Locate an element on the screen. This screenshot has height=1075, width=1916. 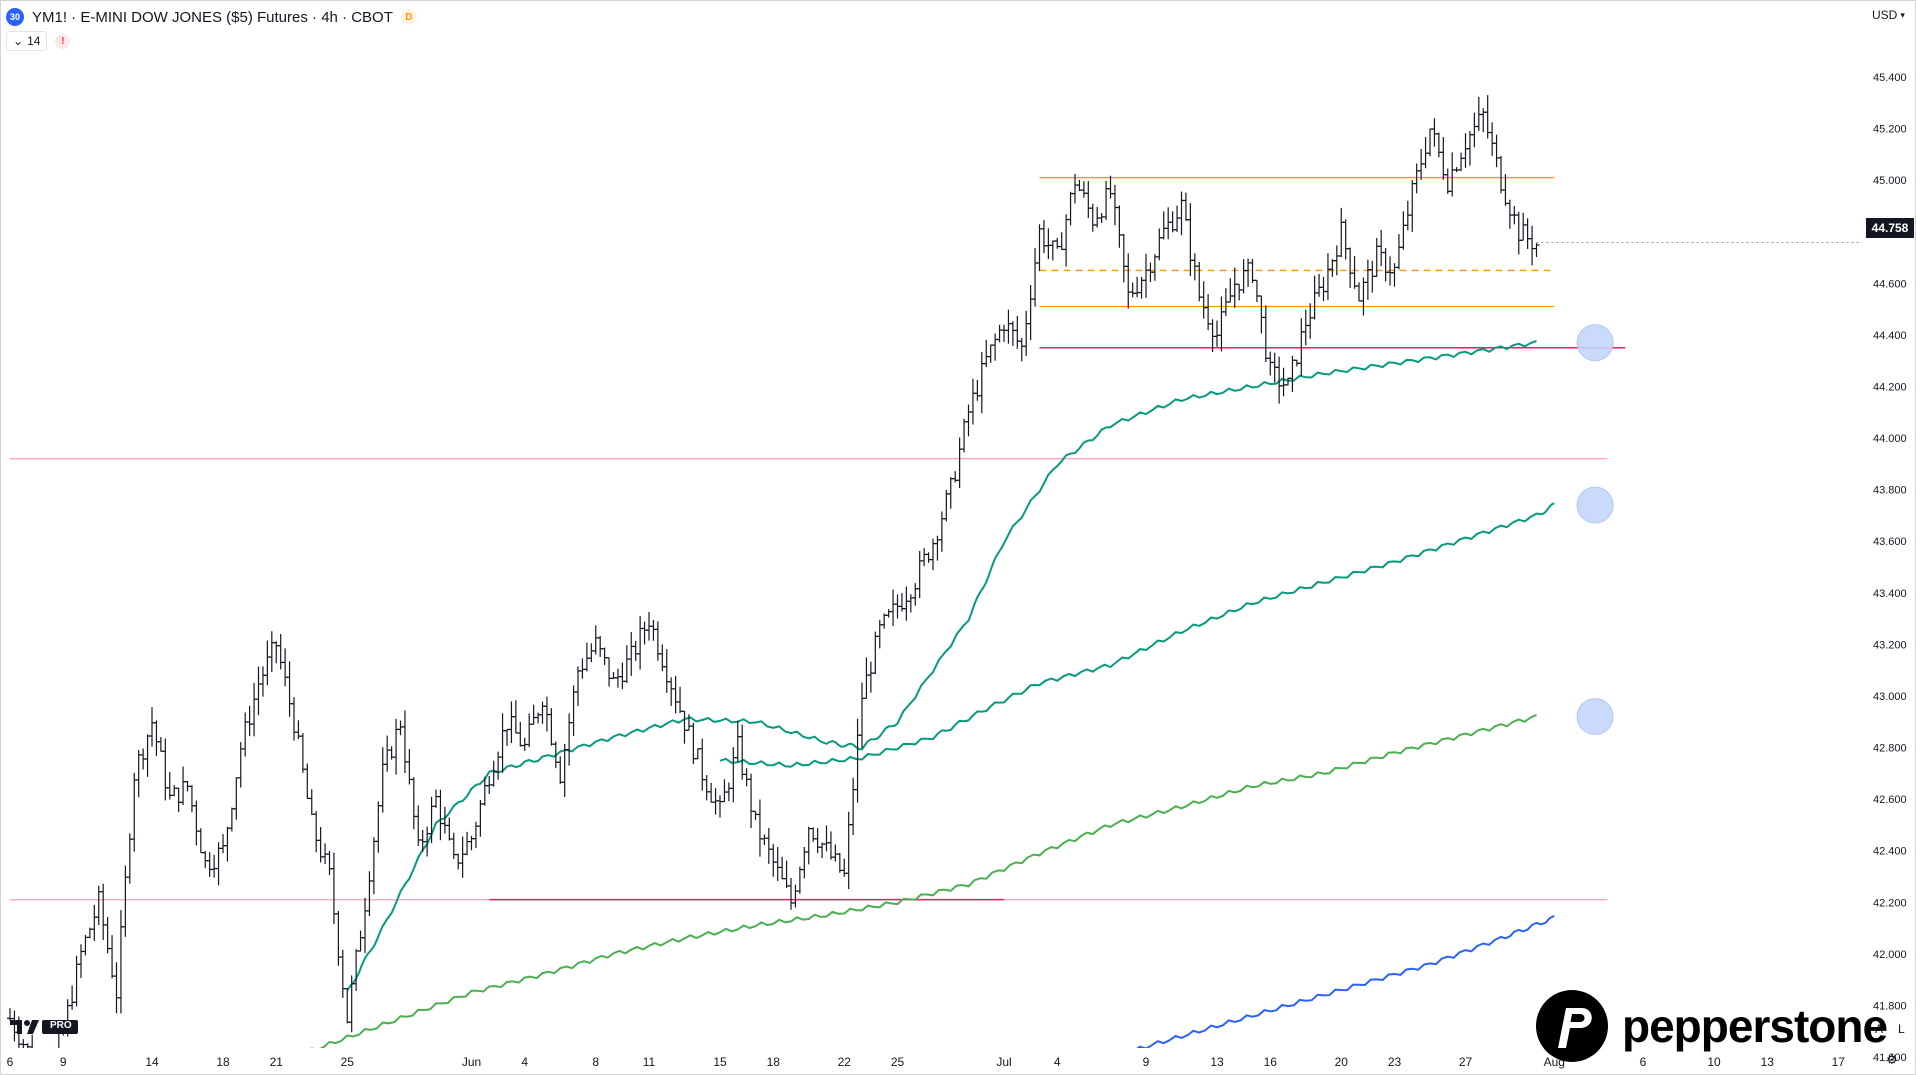
y-tick-label: 41.600 is located at coordinates (1890, 1058).